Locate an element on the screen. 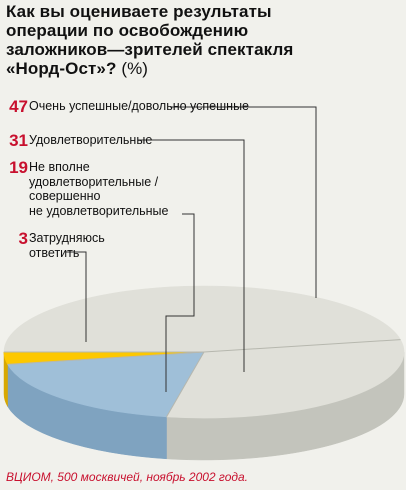 This screenshot has width=406, height=490. slice-label-line: не удовлетворительные is located at coordinates (99, 210).